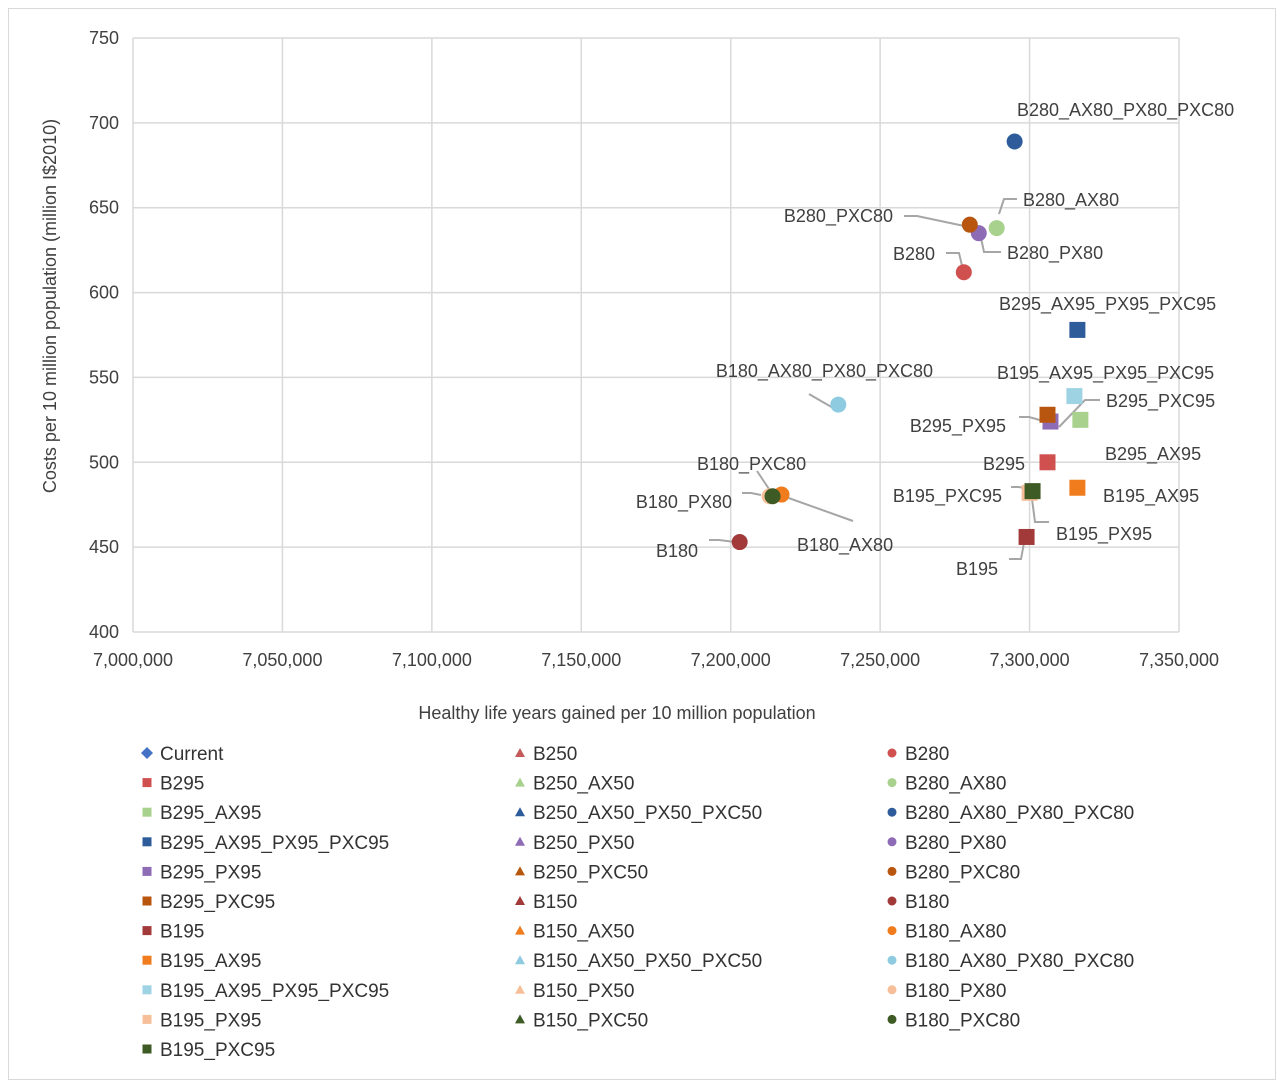  What do you see at coordinates (274, 843) in the screenshot?
I see `legend-label: B295_AX95_PX95_PXC95` at bounding box center [274, 843].